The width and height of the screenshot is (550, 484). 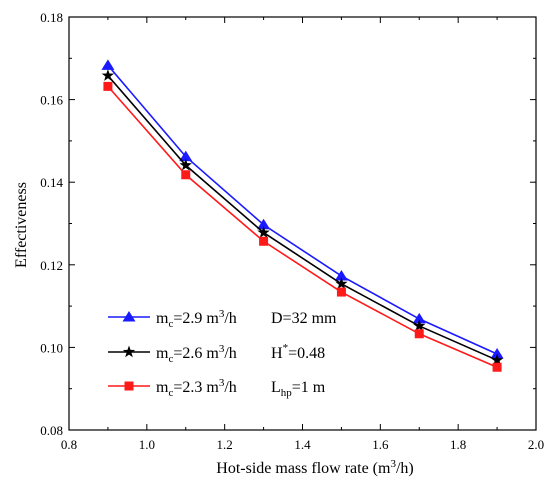 What do you see at coordinates (298, 389) in the screenshot?
I see `note-l-hp: Lhp=1 m` at bounding box center [298, 389].